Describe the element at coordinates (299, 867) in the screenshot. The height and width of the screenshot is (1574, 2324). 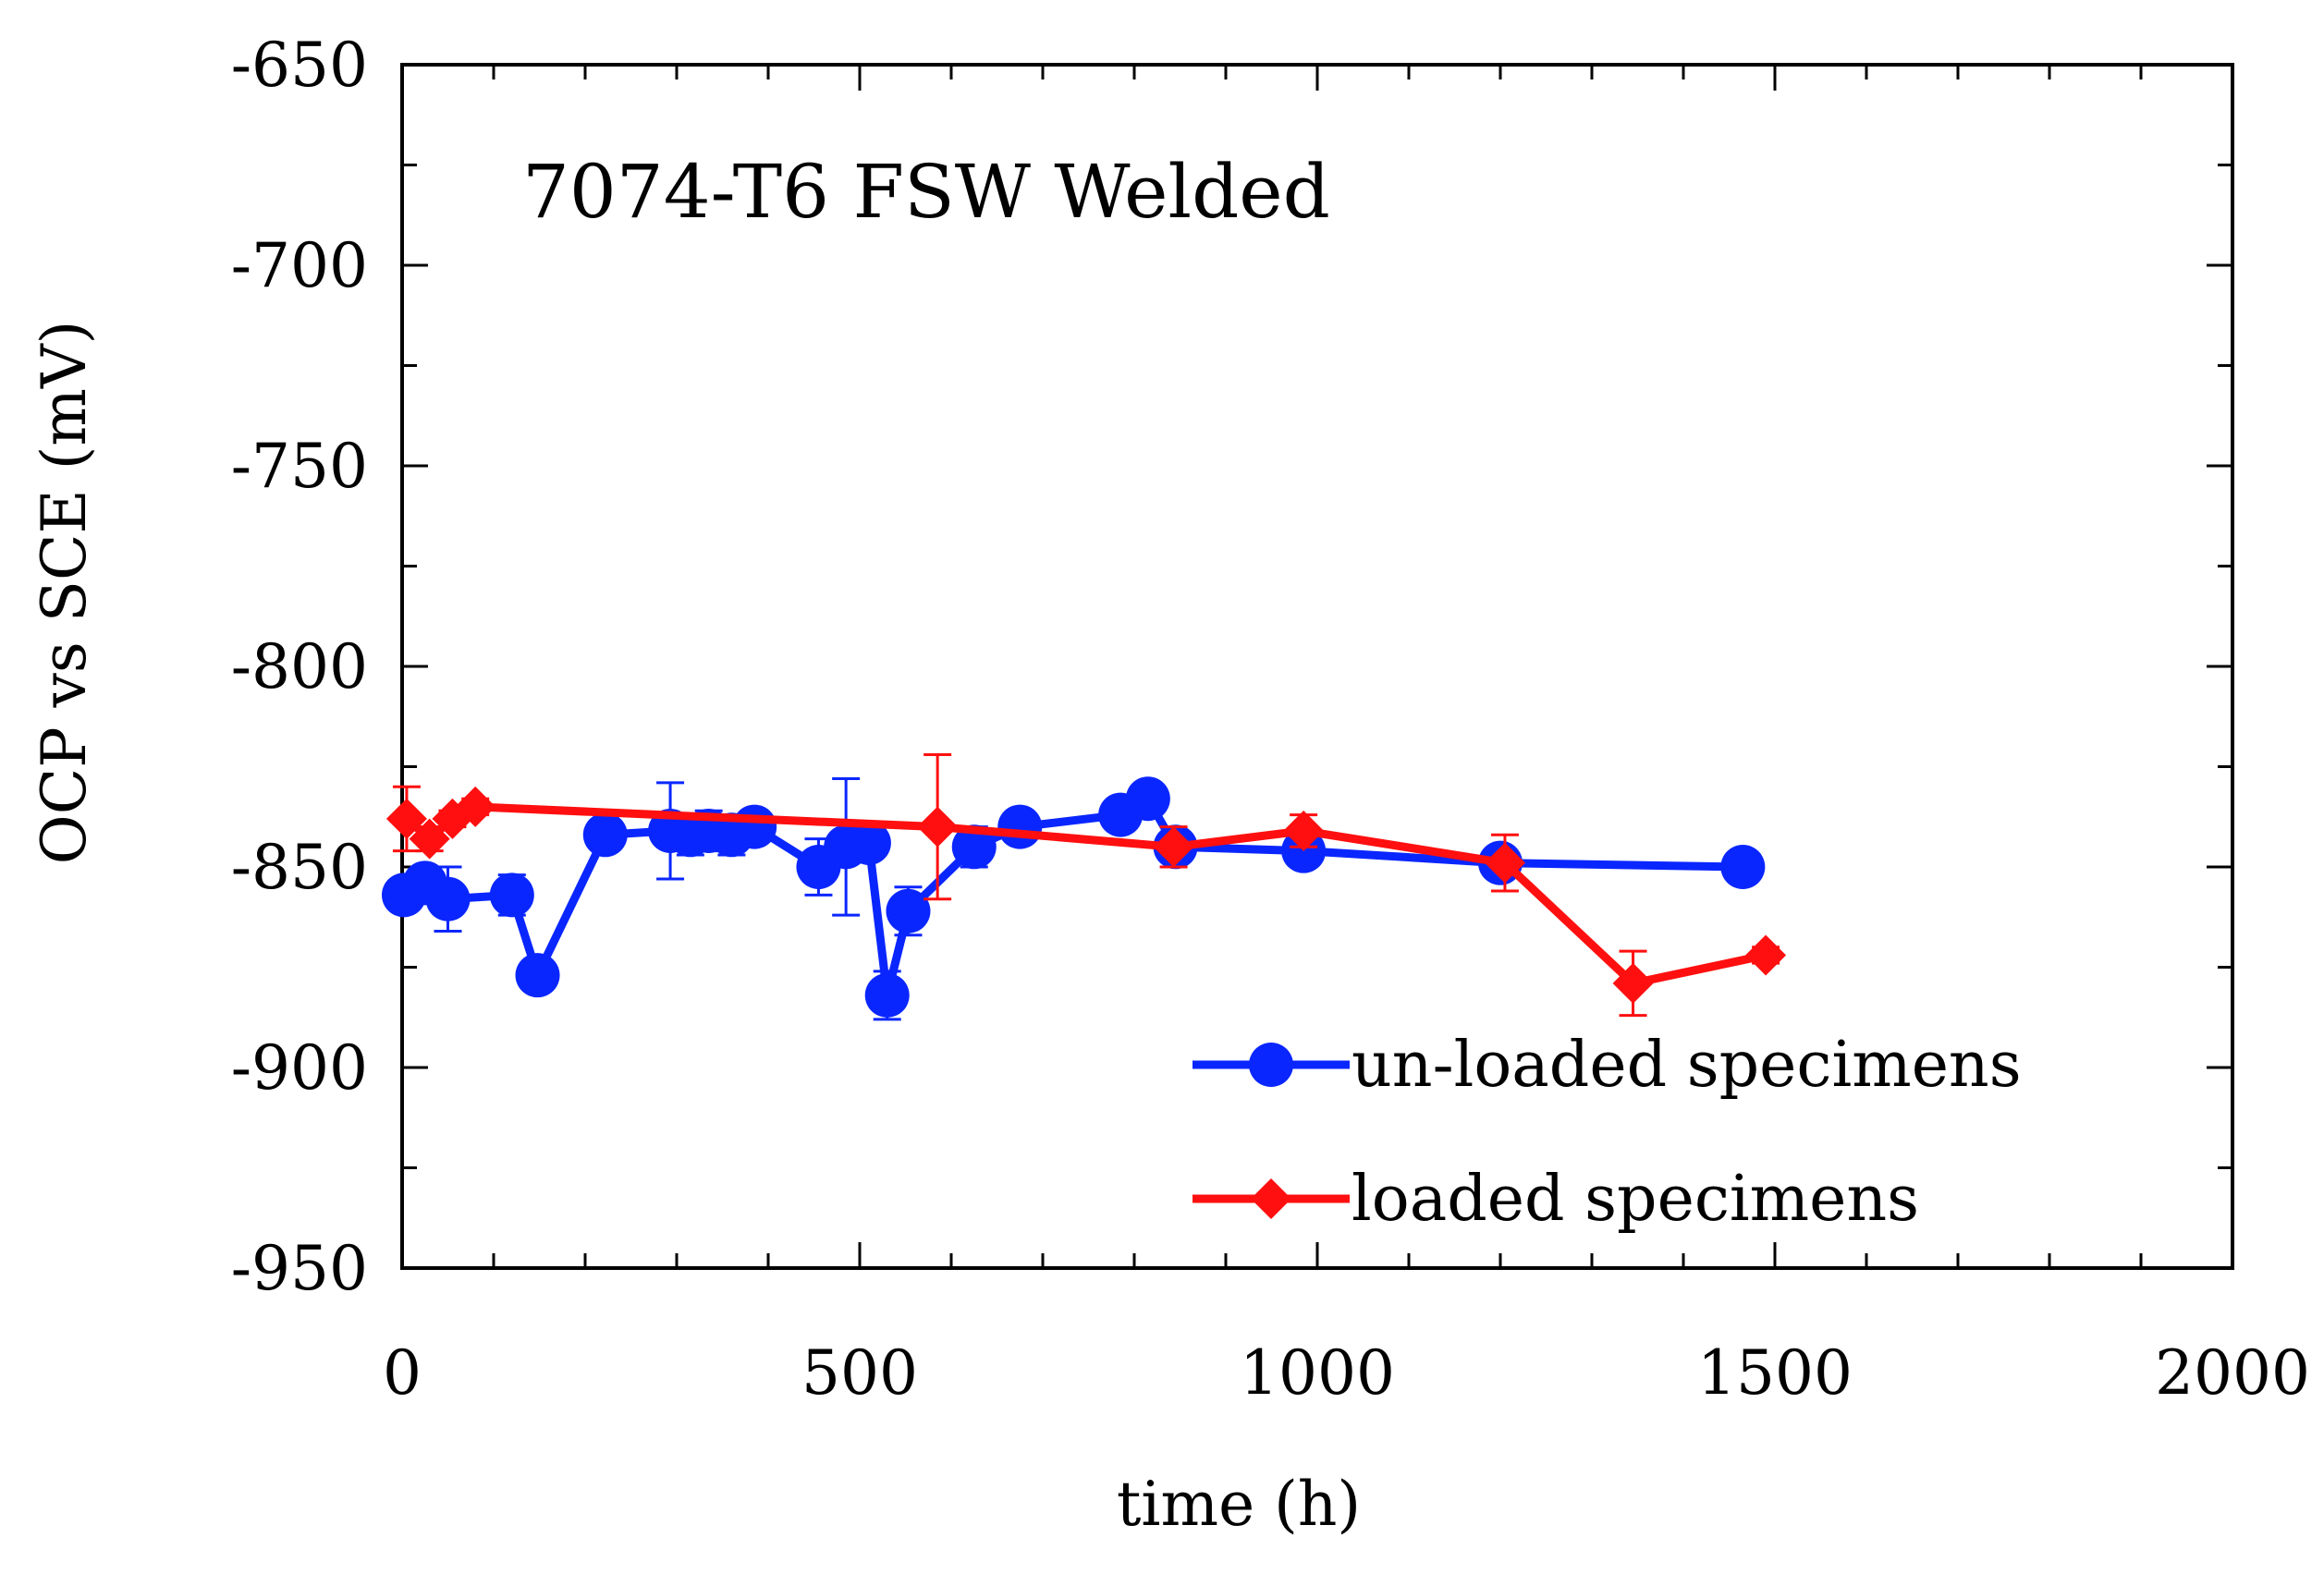
I see `y-tick-label: -850` at that location.